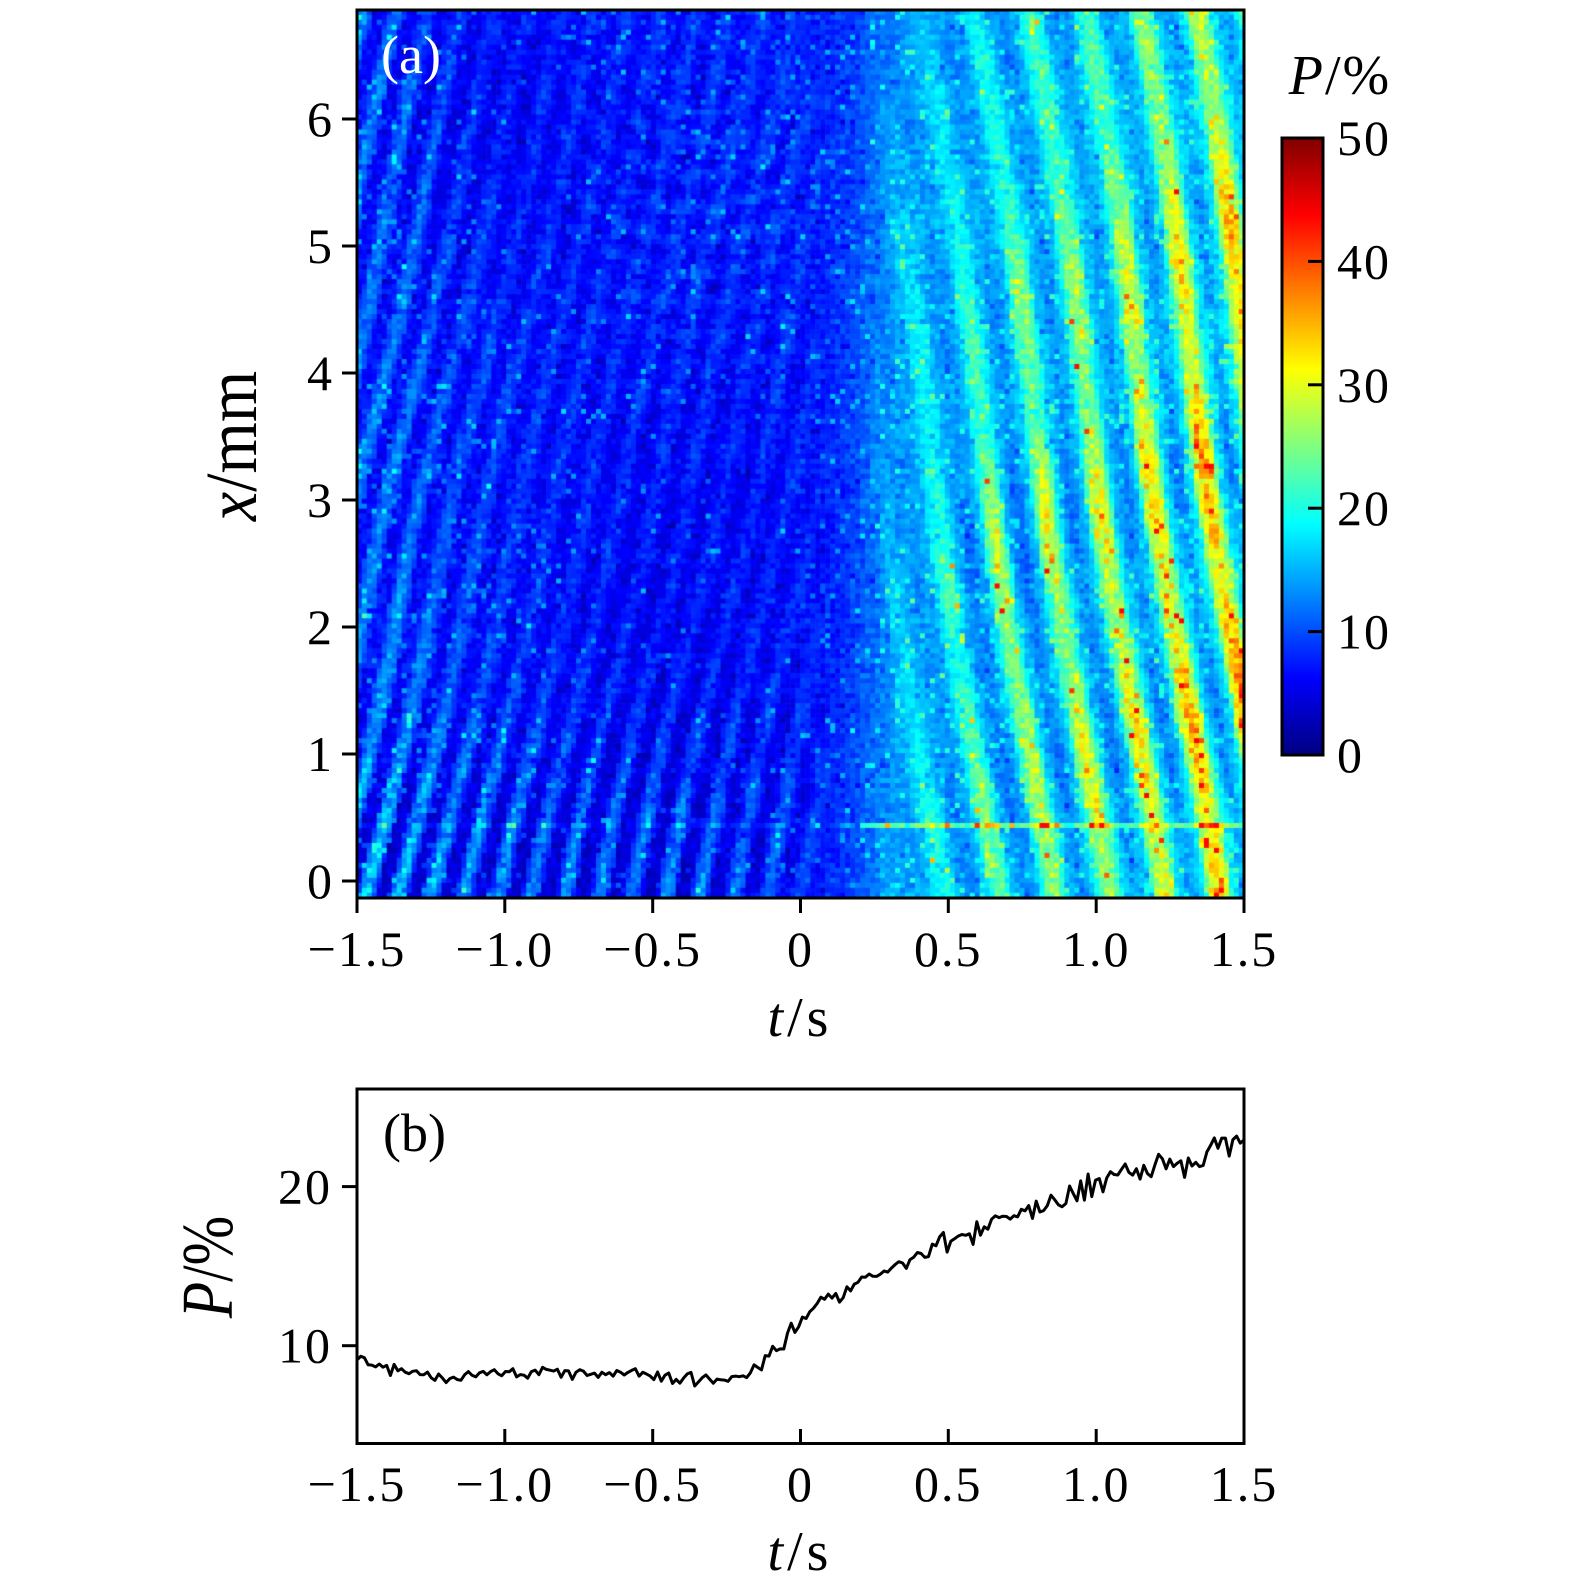 The image size is (1575, 1594). Describe the element at coordinates (232, 446) in the screenshot. I see `svg-text: x/mm` at that location.